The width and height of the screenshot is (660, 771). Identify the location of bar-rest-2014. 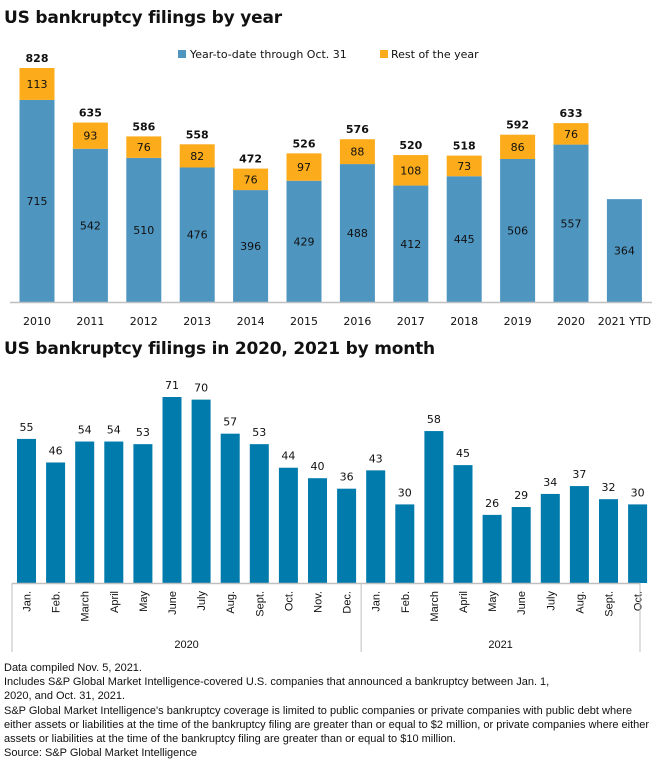
(251, 179).